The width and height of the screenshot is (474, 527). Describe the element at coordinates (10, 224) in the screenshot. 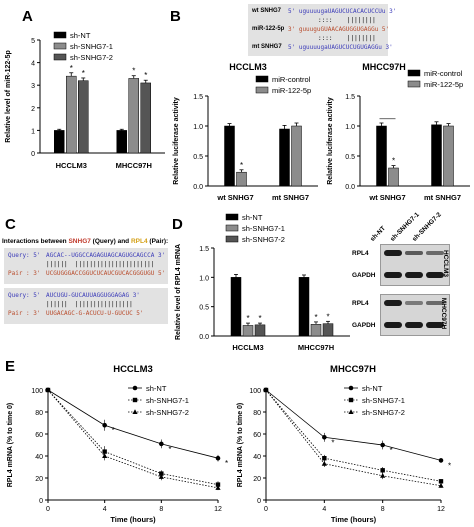

I see `panel-label-c: C` at that location.